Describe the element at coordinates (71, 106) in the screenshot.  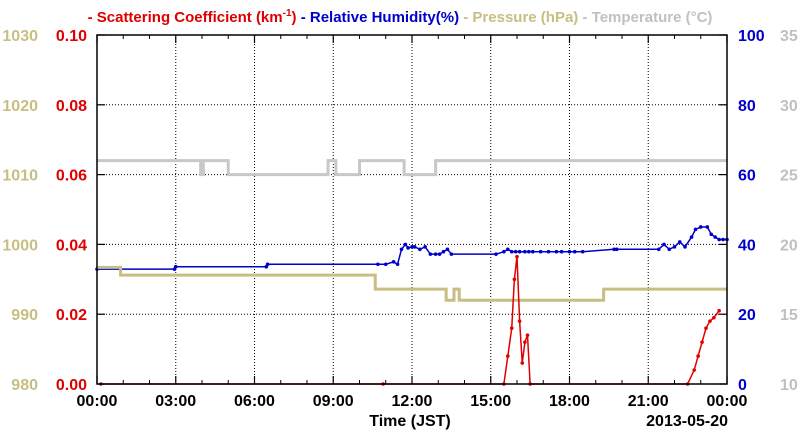
I see `scattering-tick-label: 0.08` at that location.